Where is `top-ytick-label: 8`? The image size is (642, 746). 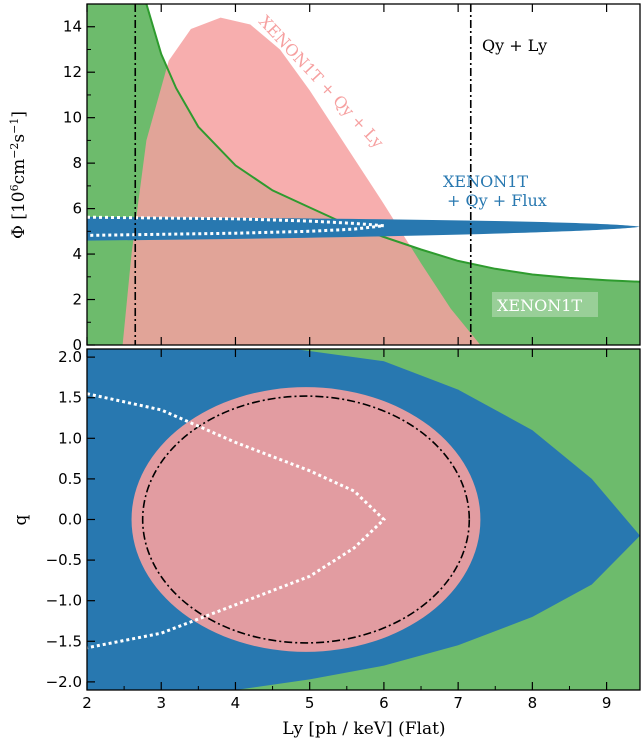
top-ytick-label: 8 is located at coordinates (77, 163).